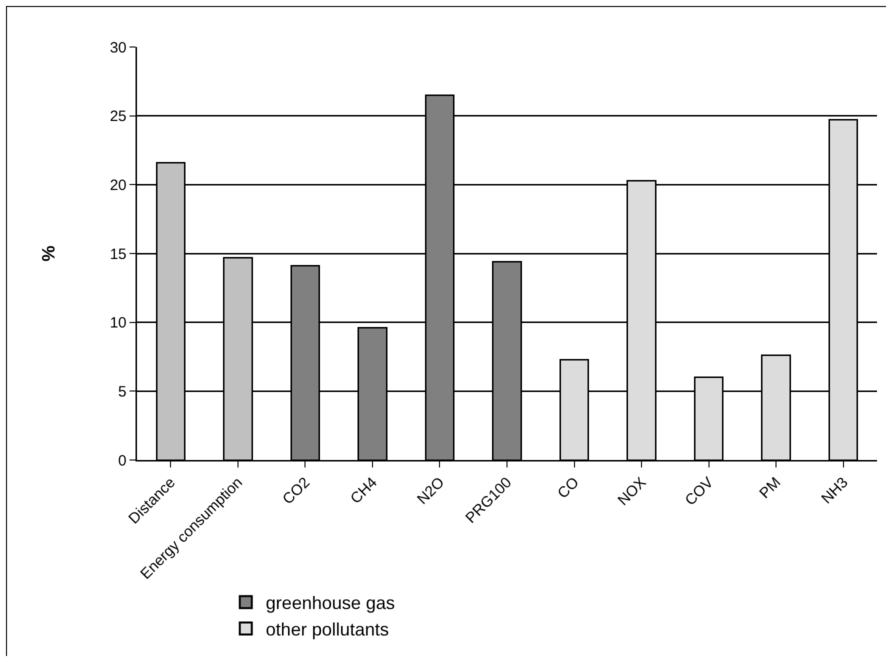 The width and height of the screenshot is (896, 665). I want to click on legend-label: greenhouse gas, so click(330, 603).